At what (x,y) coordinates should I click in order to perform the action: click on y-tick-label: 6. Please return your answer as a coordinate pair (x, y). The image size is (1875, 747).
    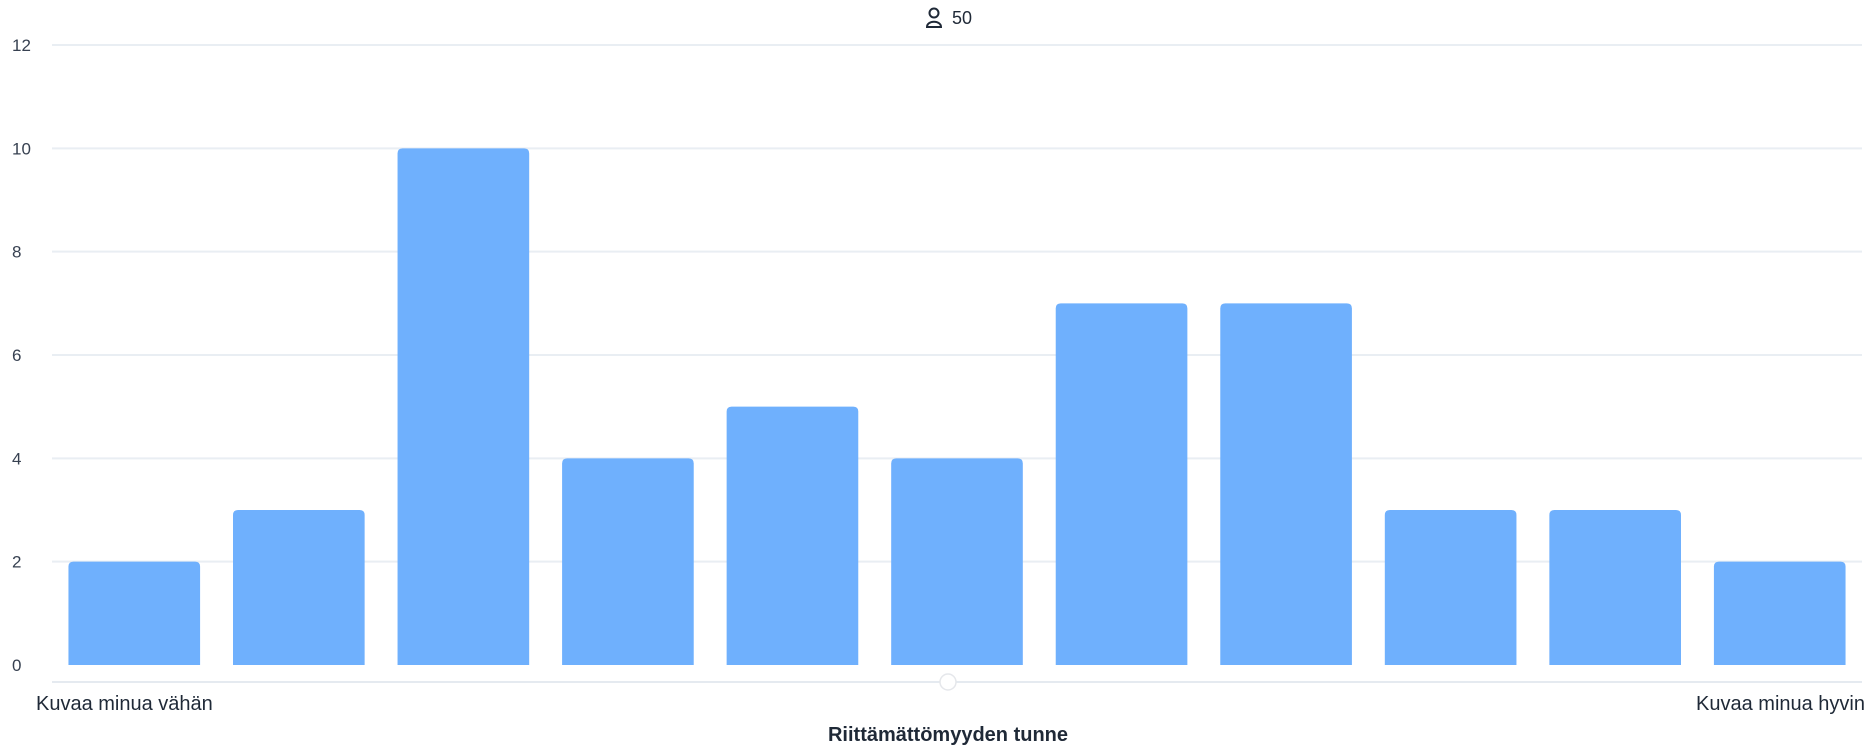
    Looking at the image, I should click on (16, 355).